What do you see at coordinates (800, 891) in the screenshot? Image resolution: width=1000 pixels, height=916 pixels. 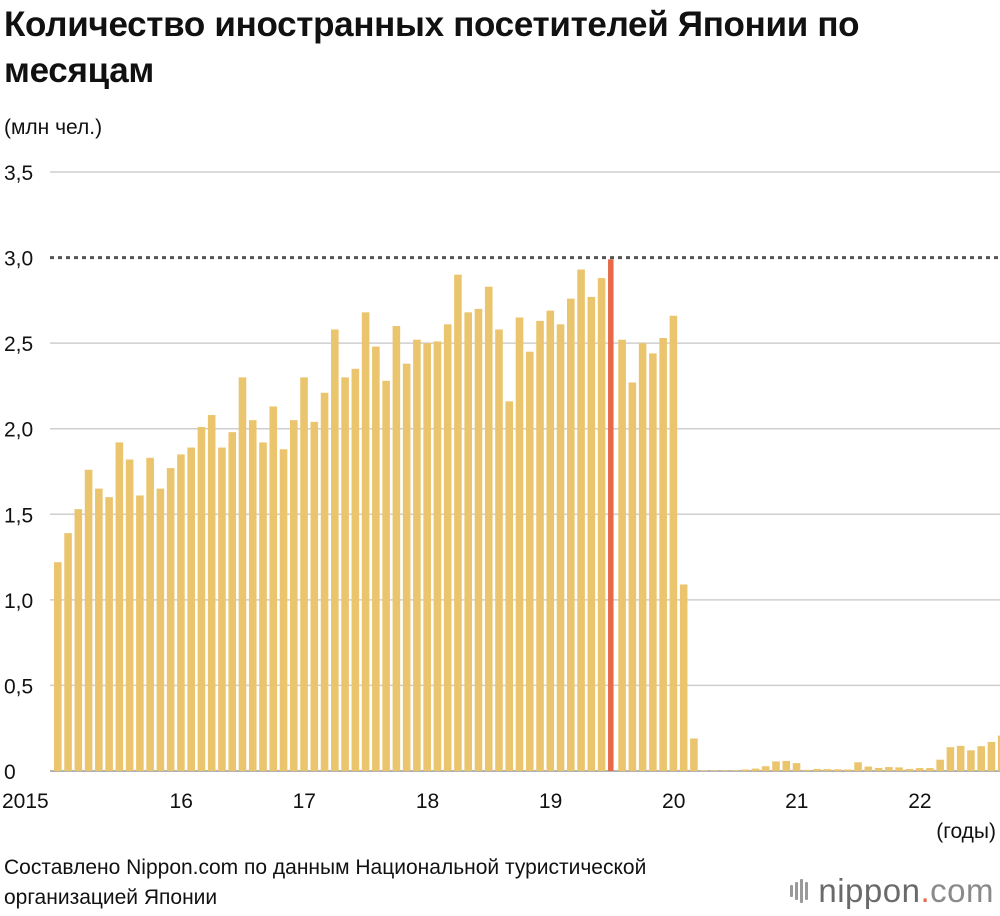 I see `logo-mark-icon` at bounding box center [800, 891].